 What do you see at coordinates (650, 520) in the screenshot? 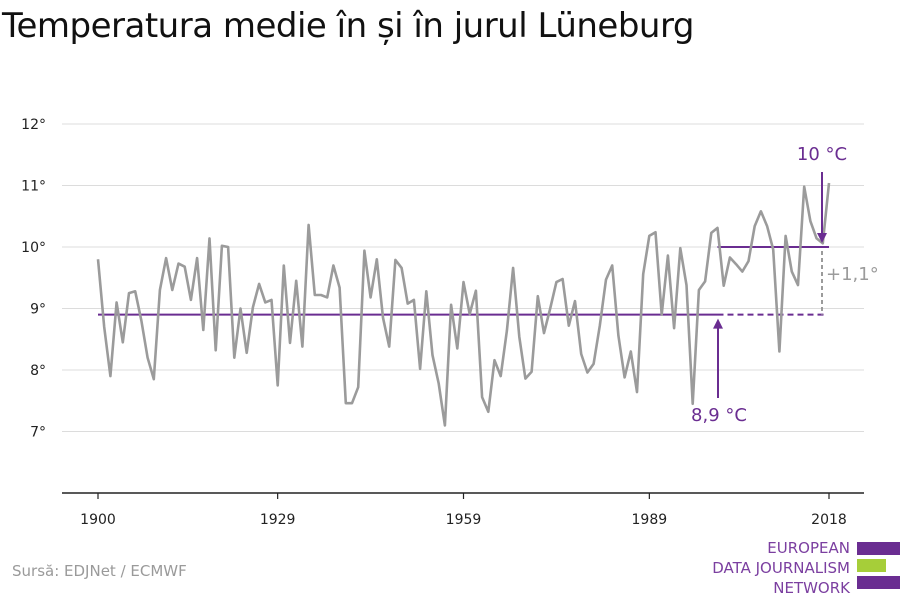
I see `x-tick-label: 1989` at bounding box center [650, 520].